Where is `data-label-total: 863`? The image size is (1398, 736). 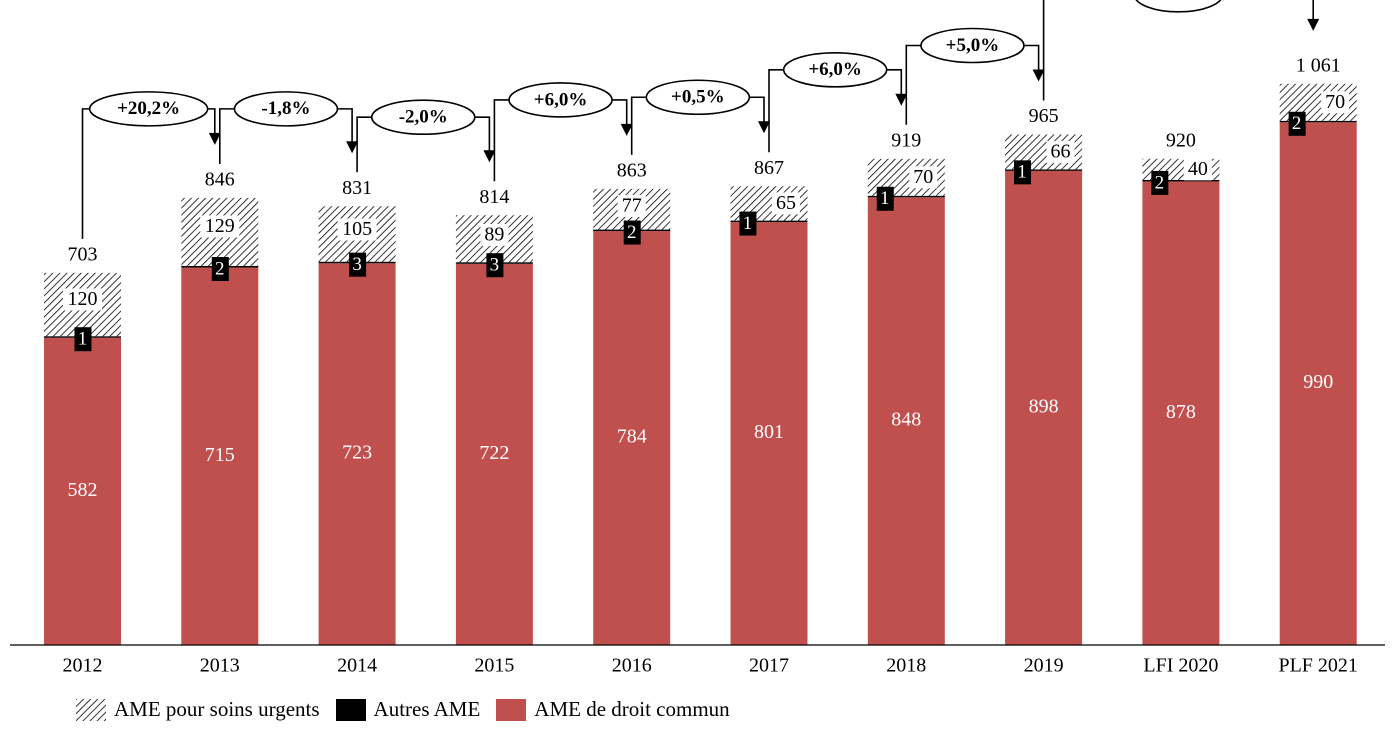 data-label-total: 863 is located at coordinates (632, 170).